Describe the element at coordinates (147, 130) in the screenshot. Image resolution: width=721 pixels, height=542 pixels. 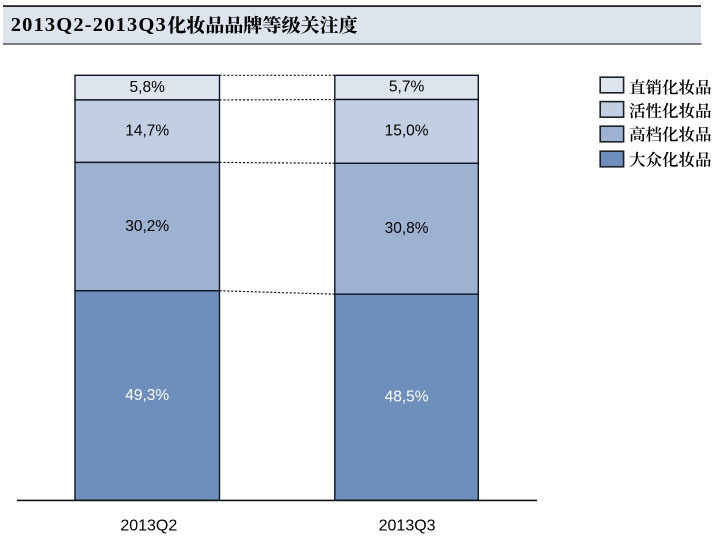
I see `svg-text: 14,7%` at that location.